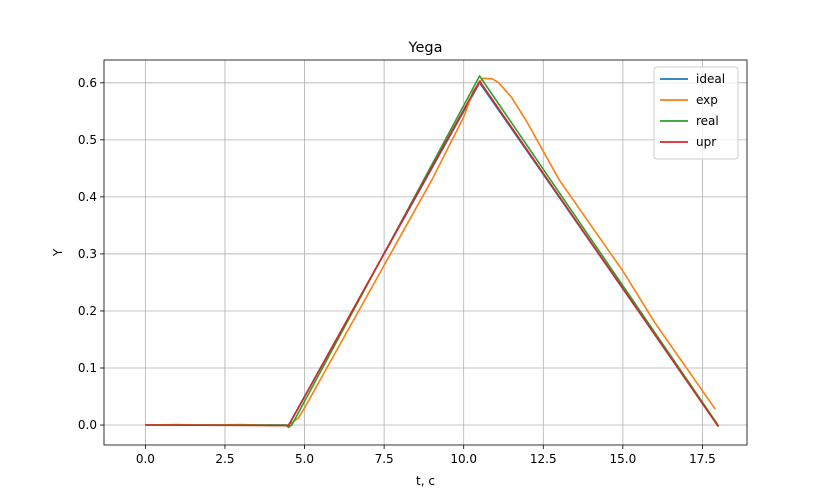 Image resolution: width=830 pixels, height=500 pixels. What do you see at coordinates (224, 459) in the screenshot?
I see `x-tick-label: 2.5` at bounding box center [224, 459].